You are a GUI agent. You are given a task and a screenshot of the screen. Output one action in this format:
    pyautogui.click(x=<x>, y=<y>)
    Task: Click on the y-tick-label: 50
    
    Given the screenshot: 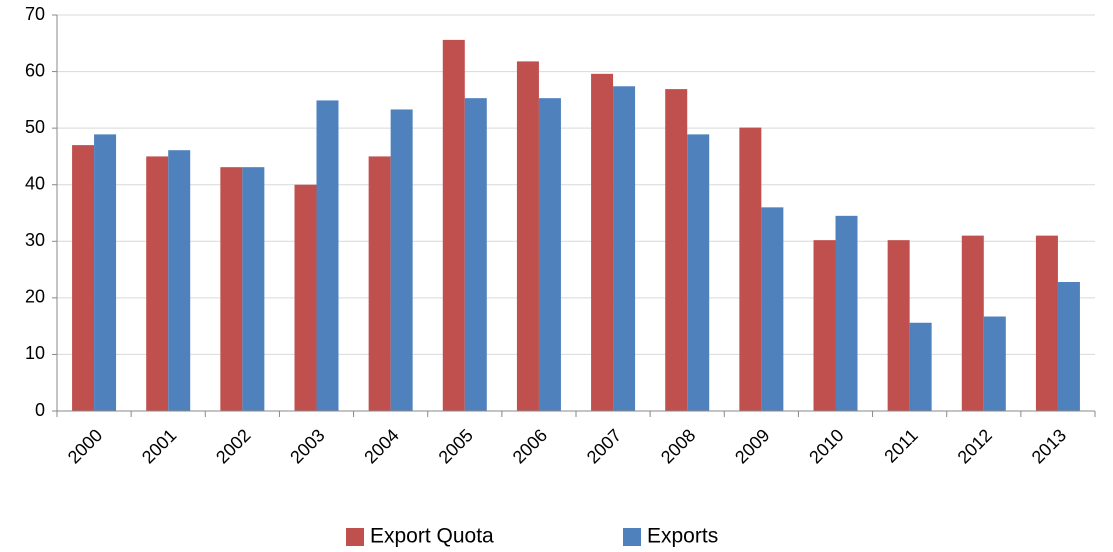 What is the action you would take?
    pyautogui.click(x=35, y=127)
    